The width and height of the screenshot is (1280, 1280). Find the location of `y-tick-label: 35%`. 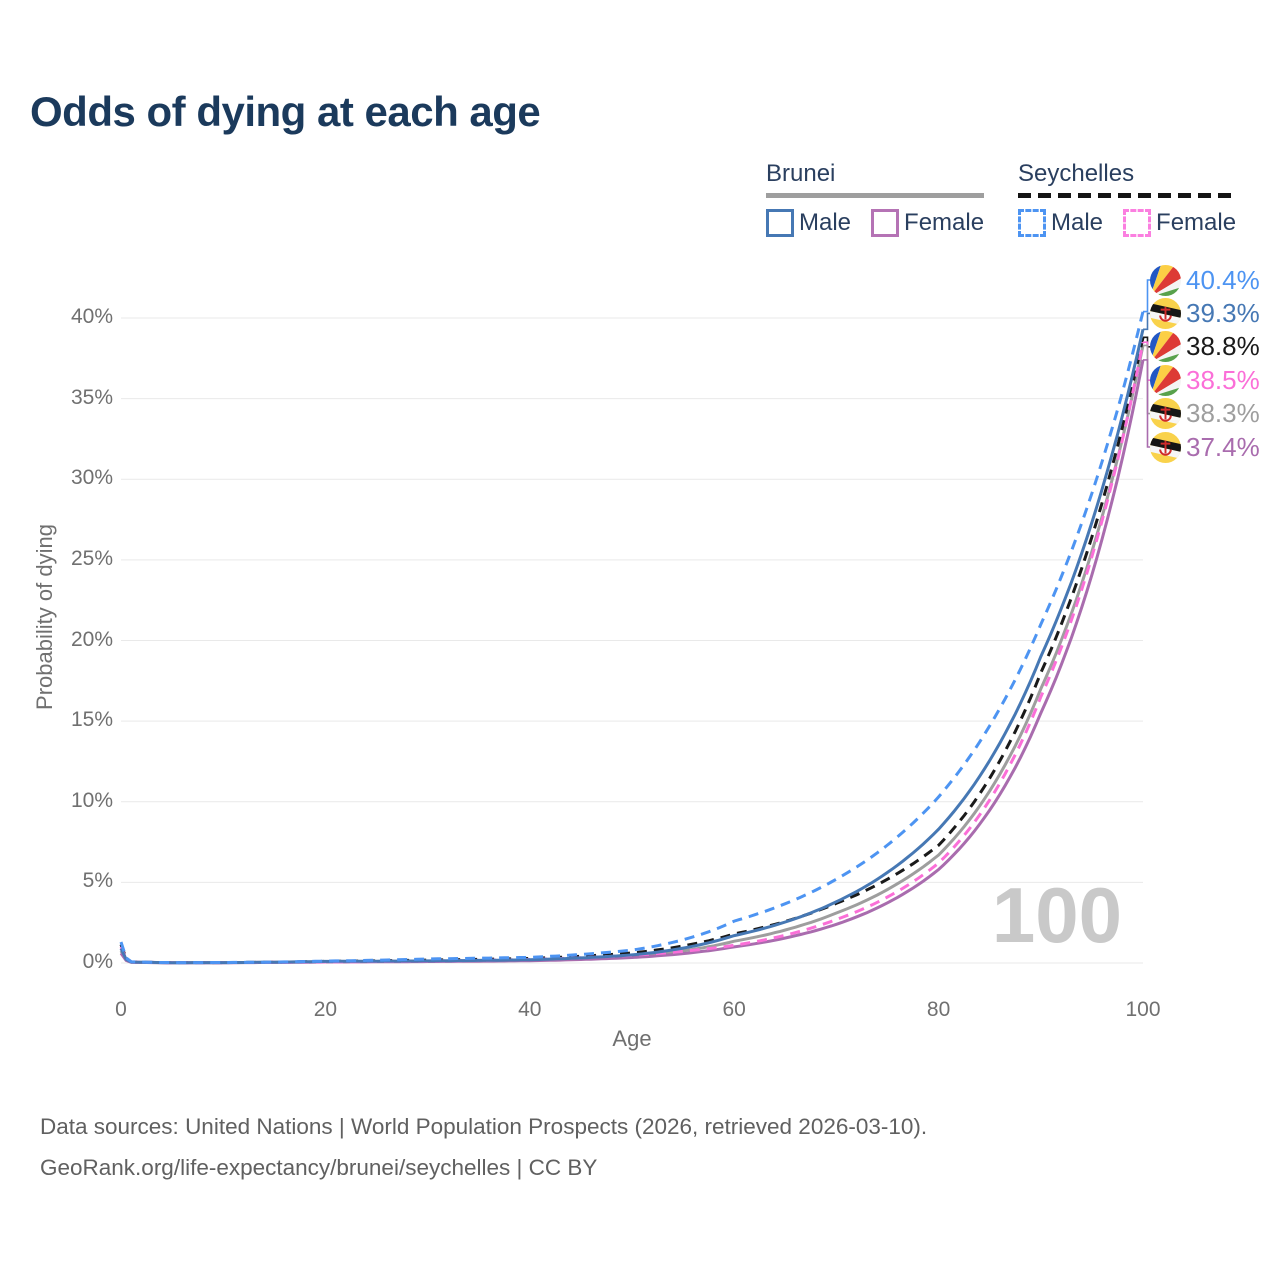

y-tick-label: 35% is located at coordinates (91, 397).